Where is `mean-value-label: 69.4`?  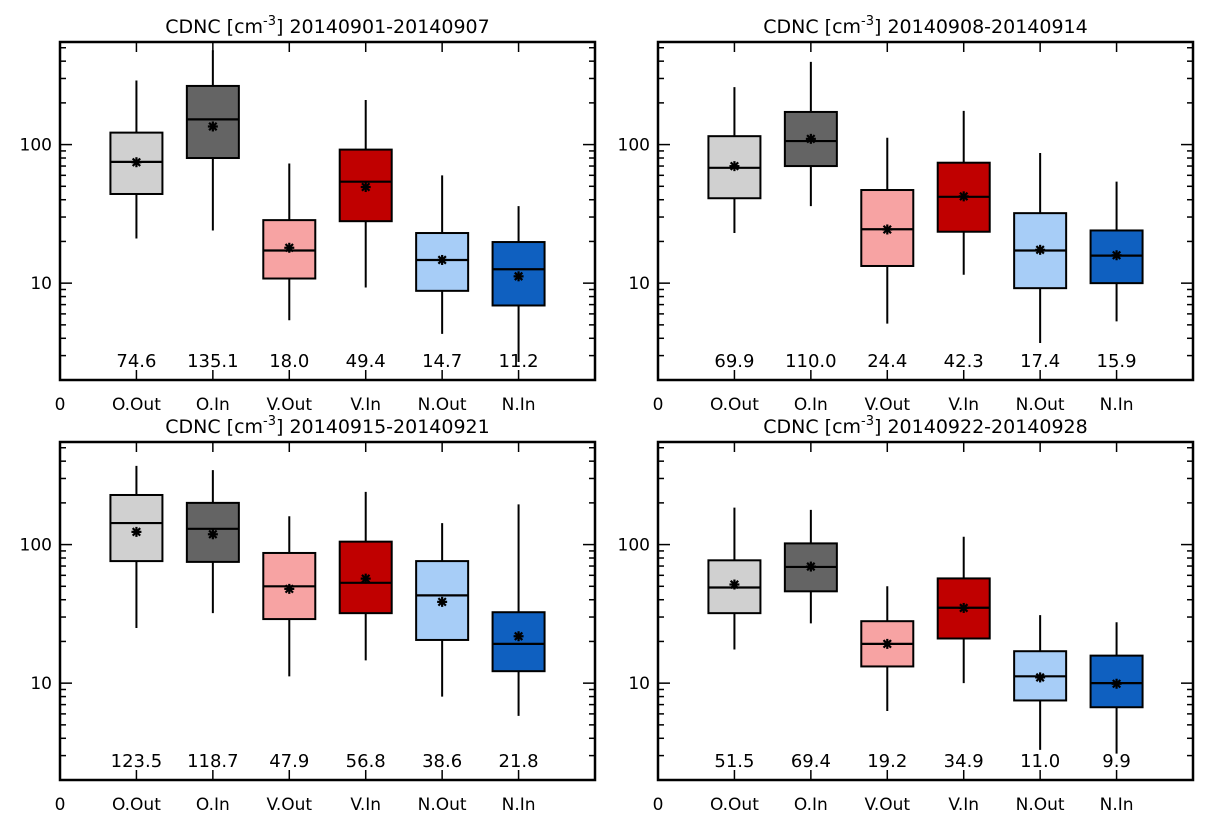
mean-value-label: 69.4 is located at coordinates (811, 761).